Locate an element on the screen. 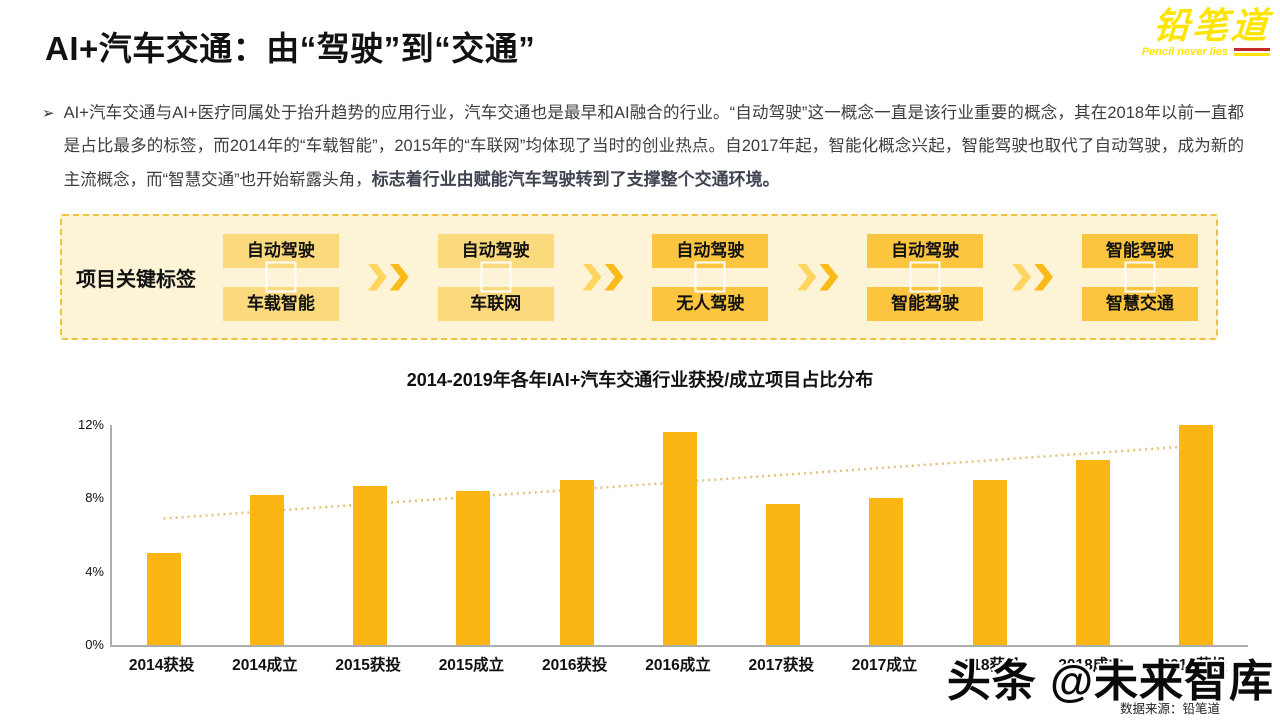 The width and height of the screenshot is (1280, 720). bar-2019获投 is located at coordinates (1196, 535).